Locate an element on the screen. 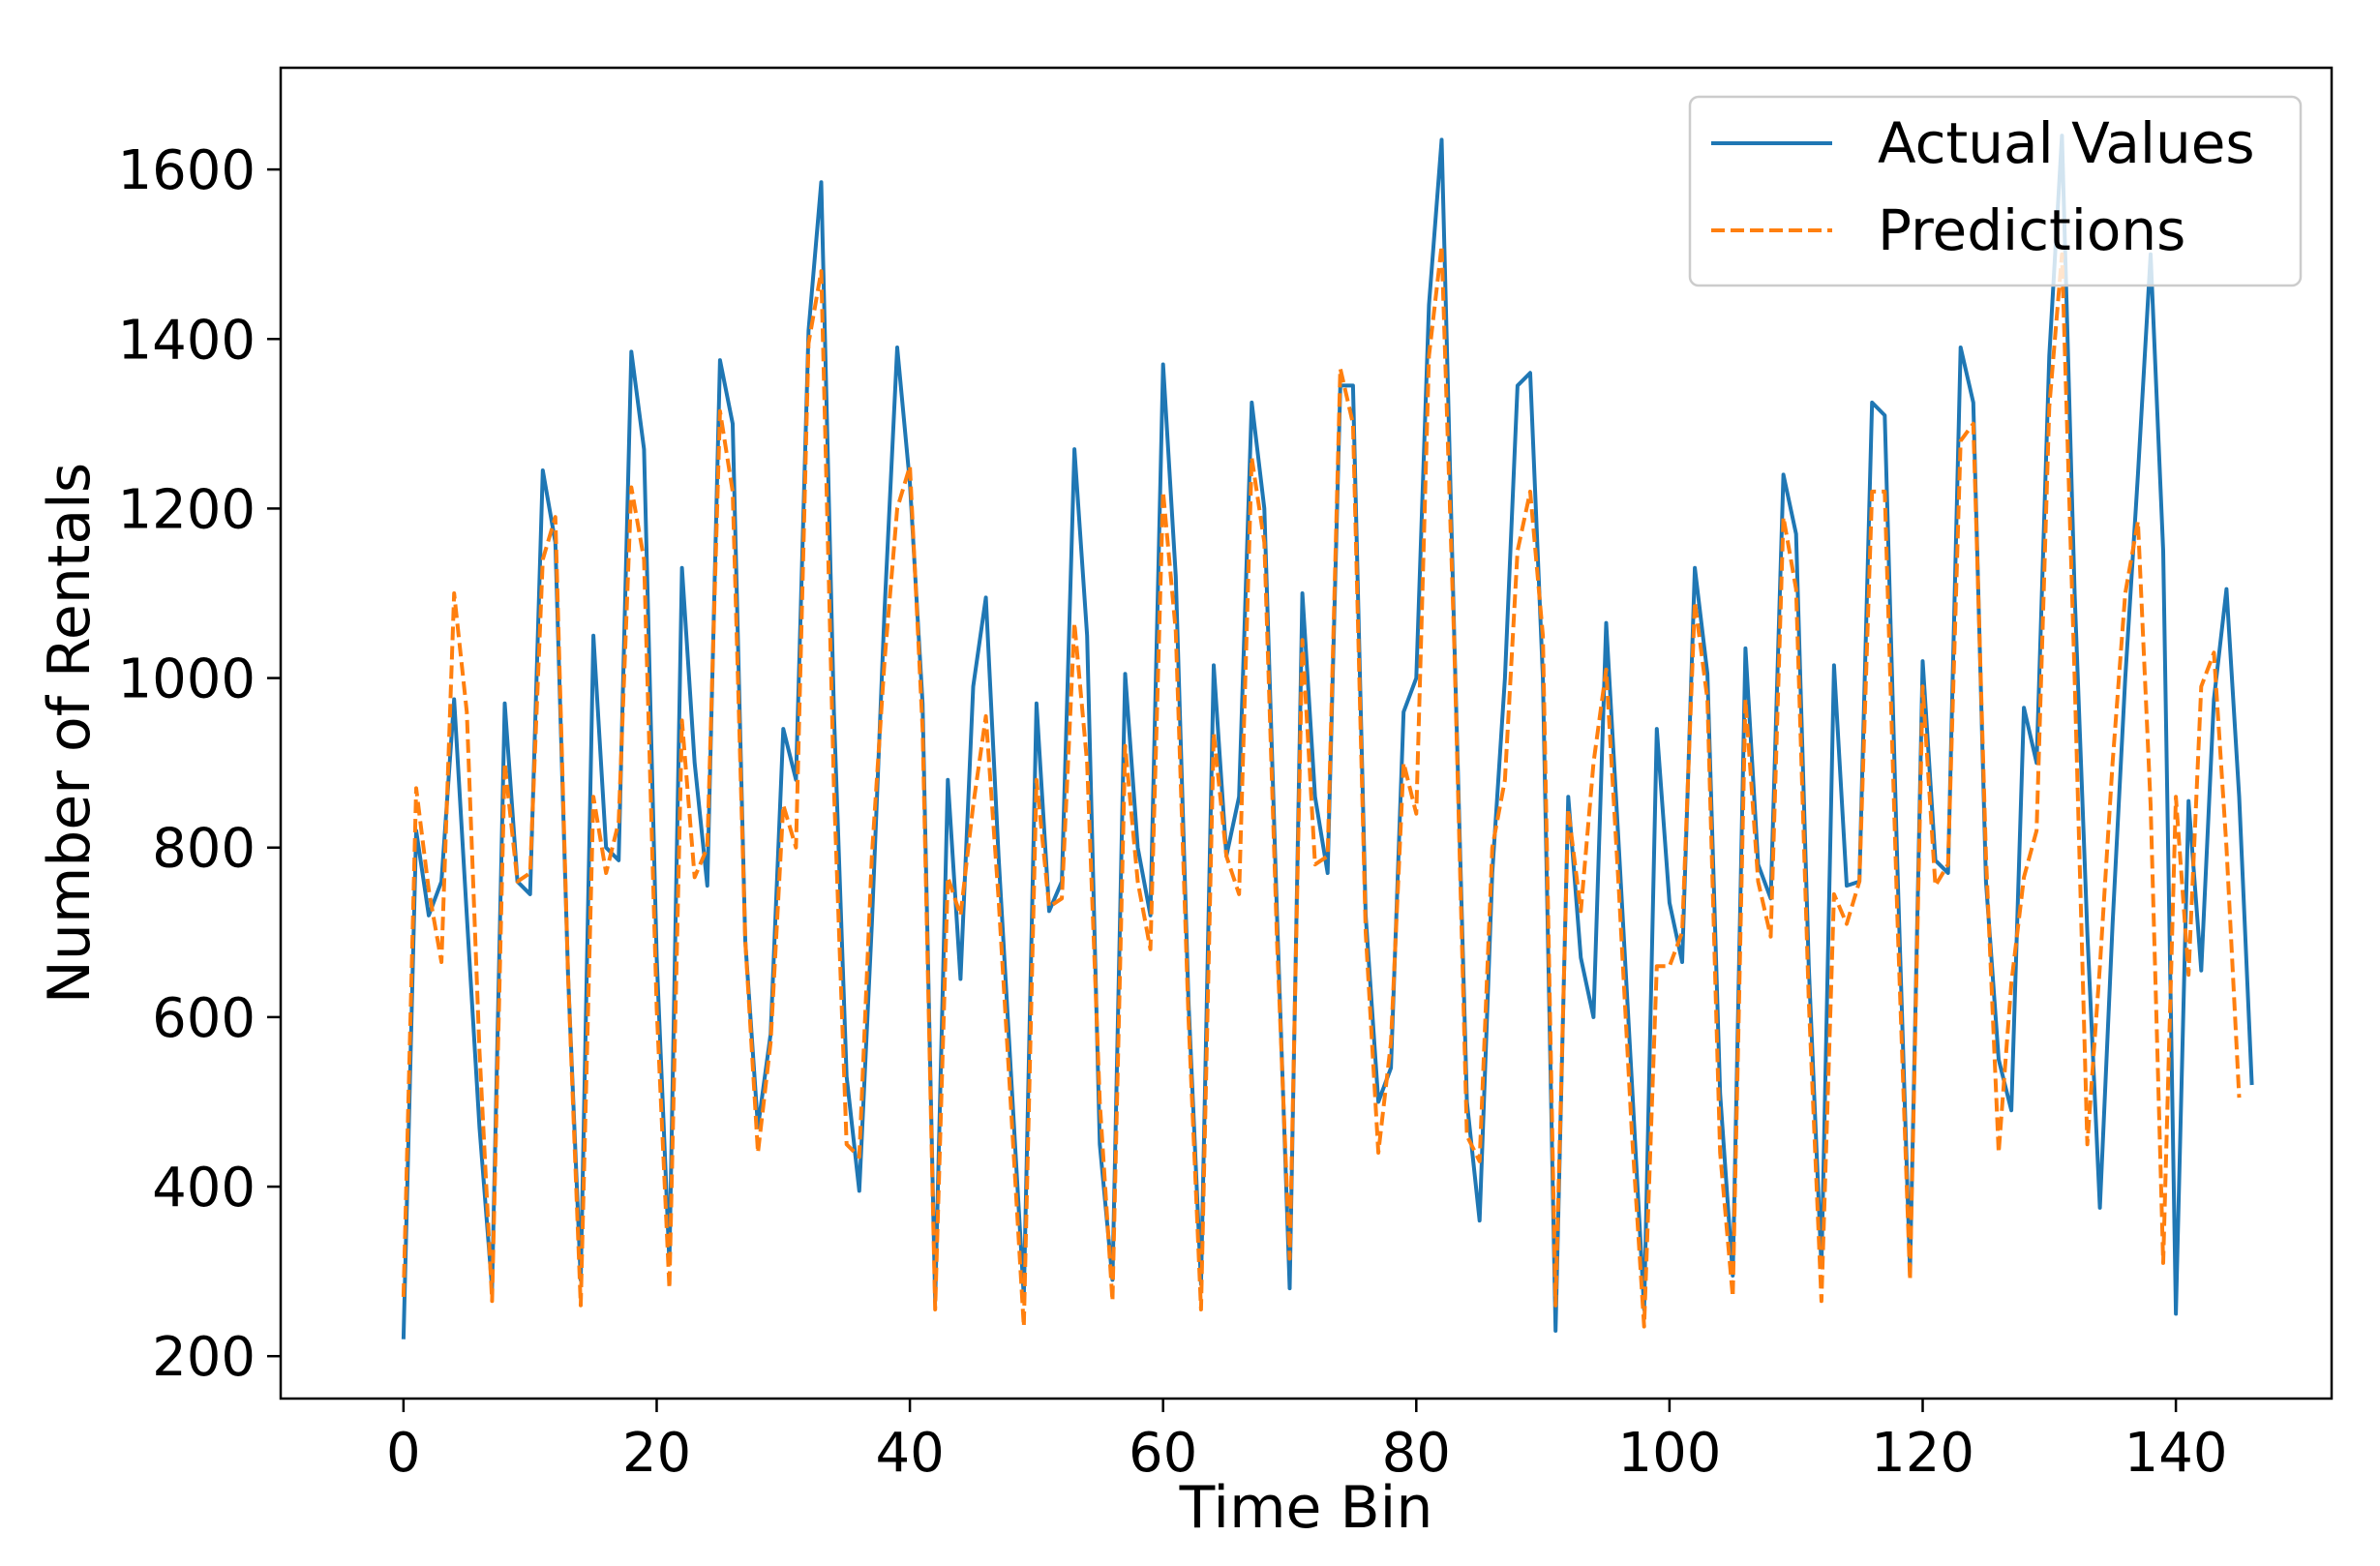 The height and width of the screenshot is (1566, 2380). x-tick-label: 60 is located at coordinates (1163, 1453).